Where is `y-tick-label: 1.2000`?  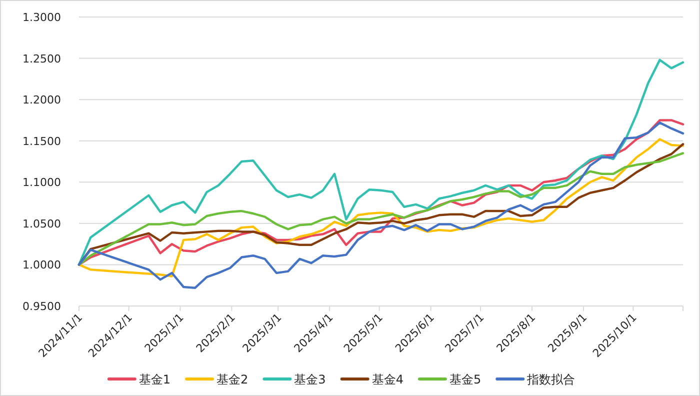
y-tick-label: 1.2000 is located at coordinates (41, 100).